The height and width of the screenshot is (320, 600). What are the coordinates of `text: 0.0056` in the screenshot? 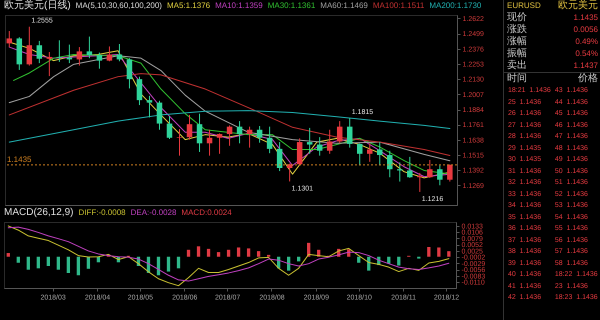 It's located at (586, 29).